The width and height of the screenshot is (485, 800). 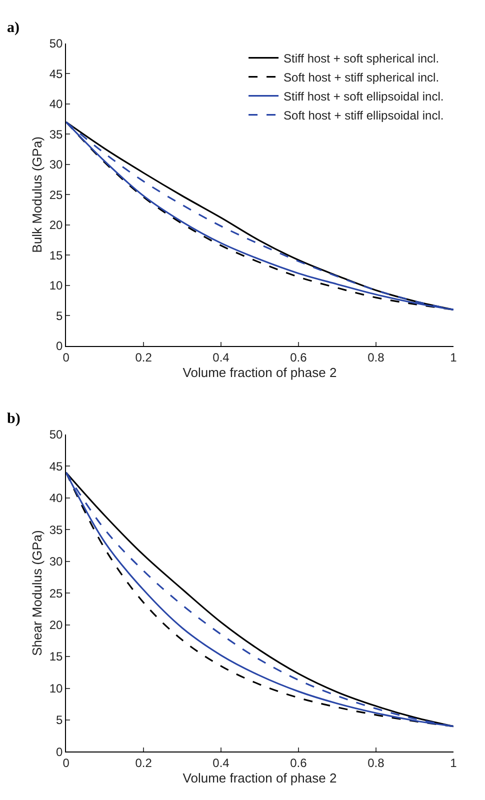 What do you see at coordinates (362, 77) in the screenshot?
I see `legend-label: Soft host + stiff spherical incl.` at bounding box center [362, 77].